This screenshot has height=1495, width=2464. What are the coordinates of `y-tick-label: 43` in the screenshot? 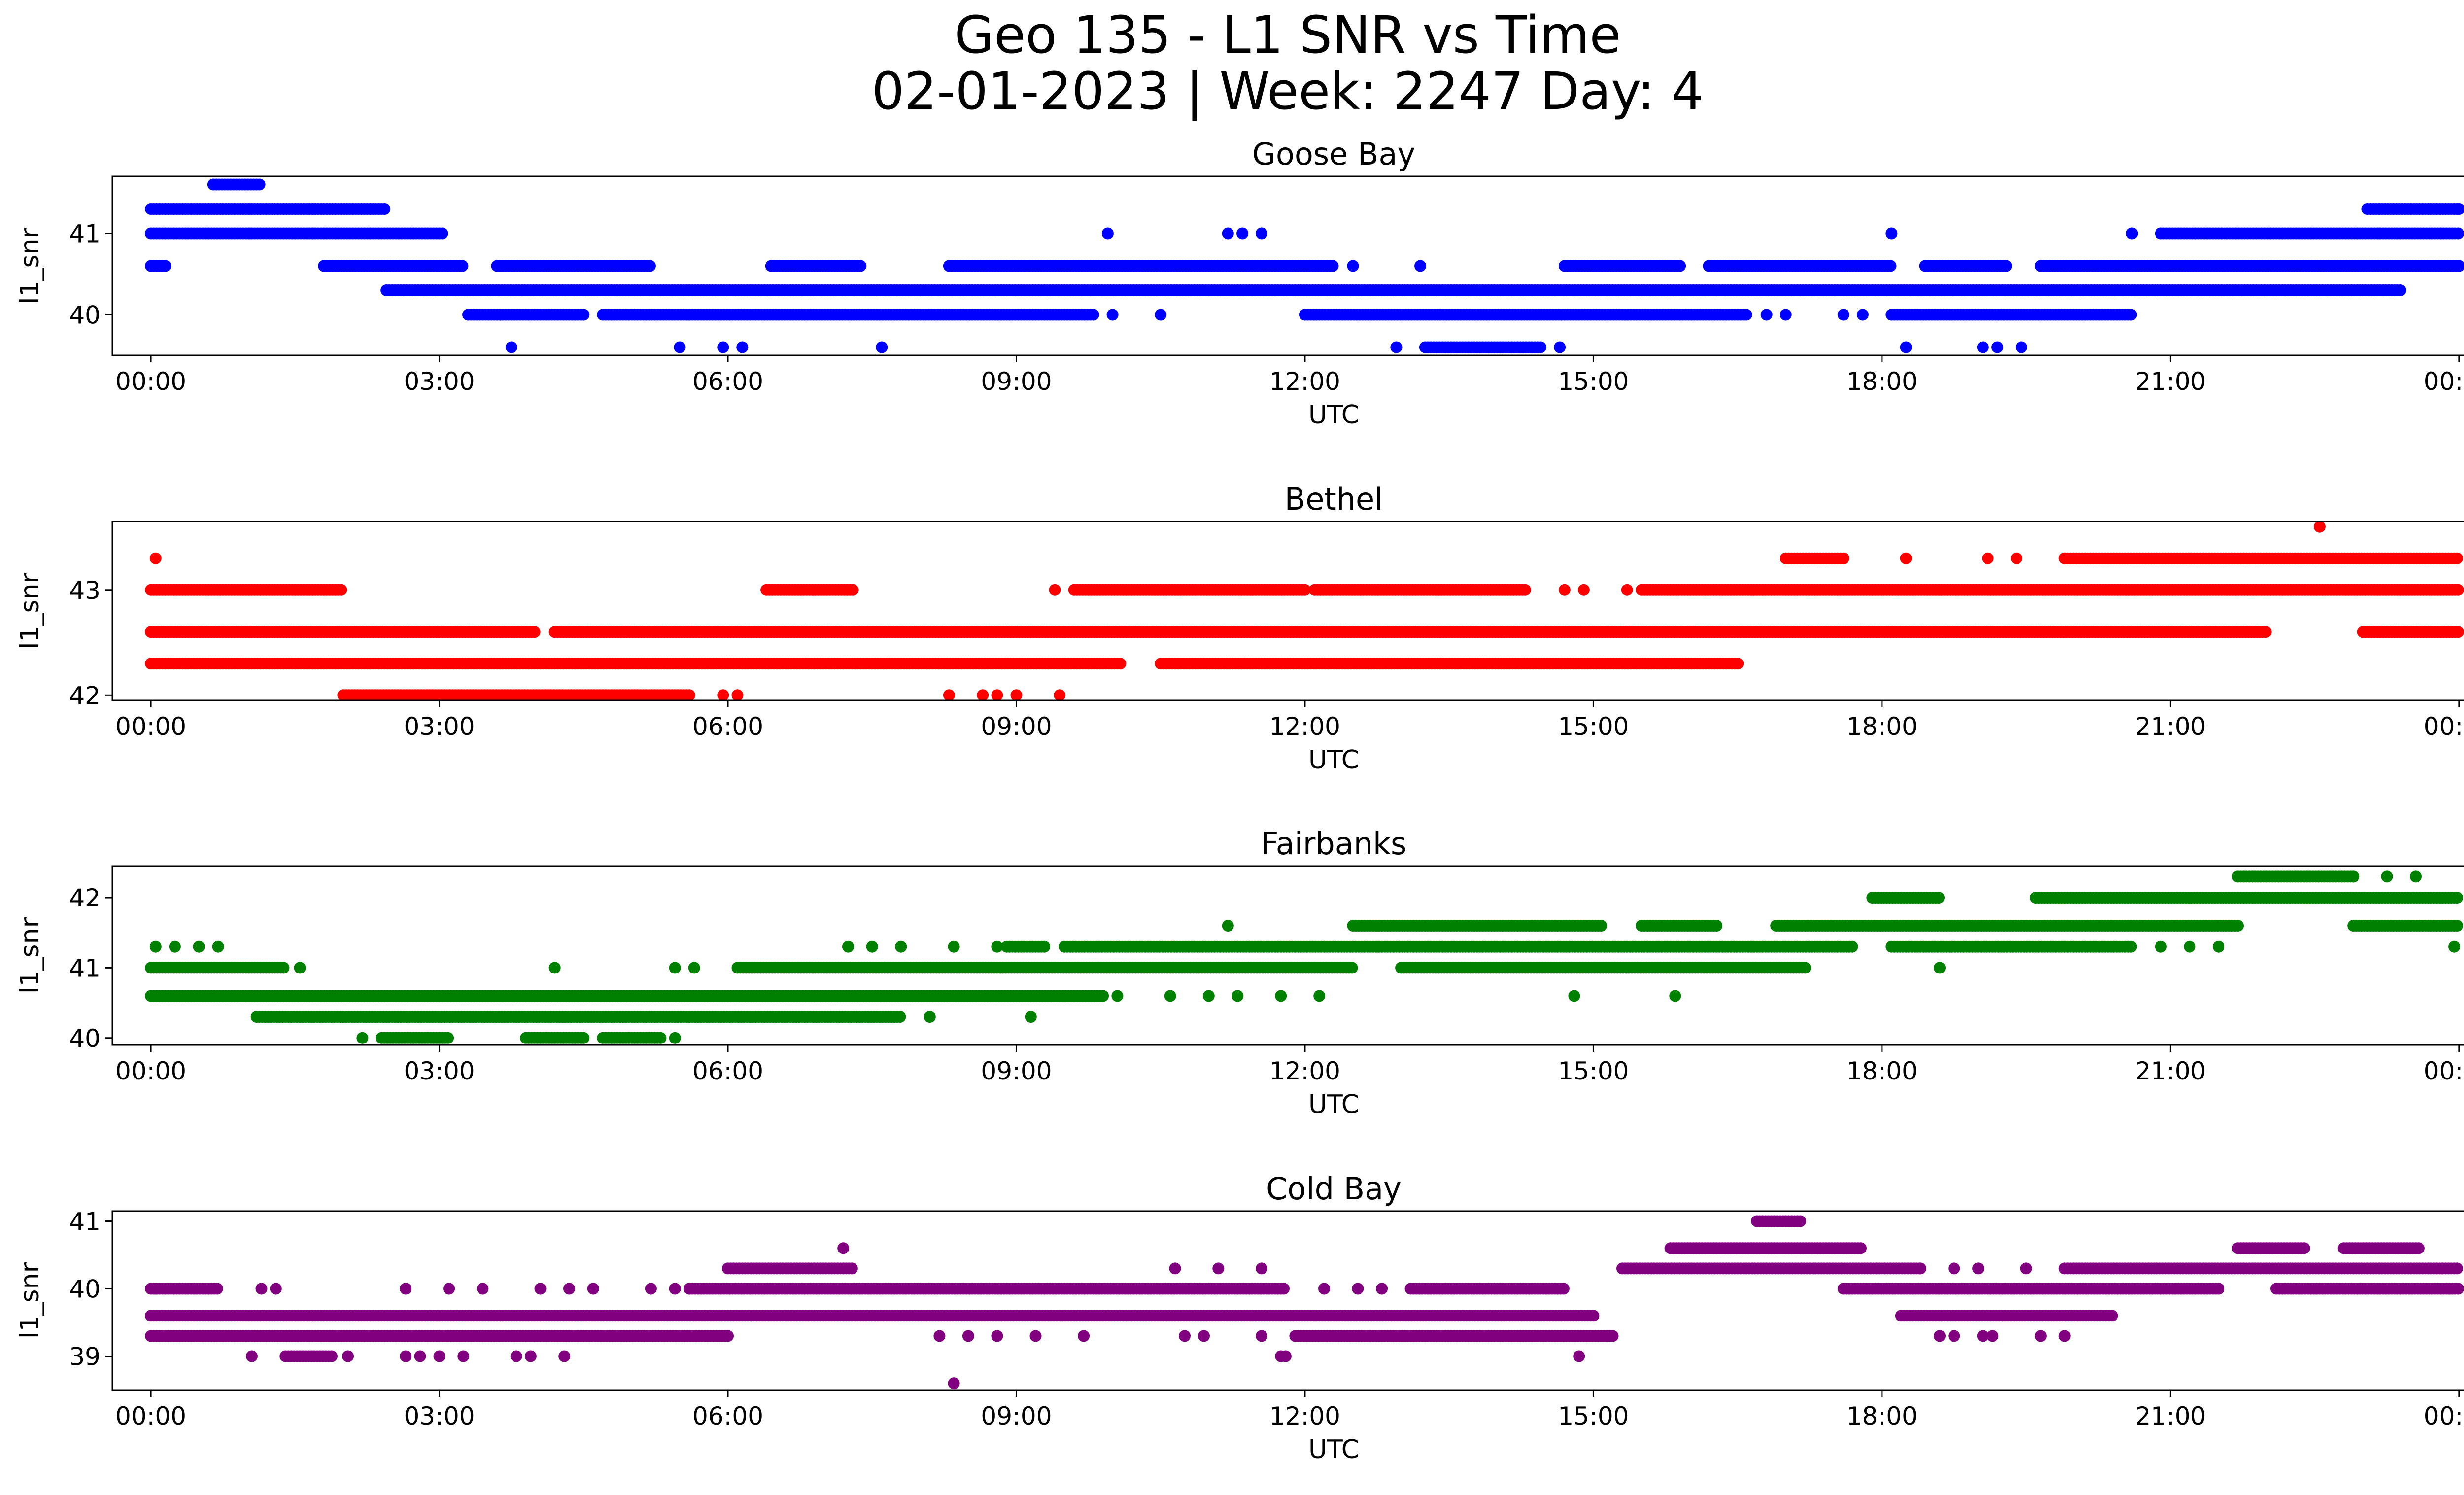 It's located at (85, 590).